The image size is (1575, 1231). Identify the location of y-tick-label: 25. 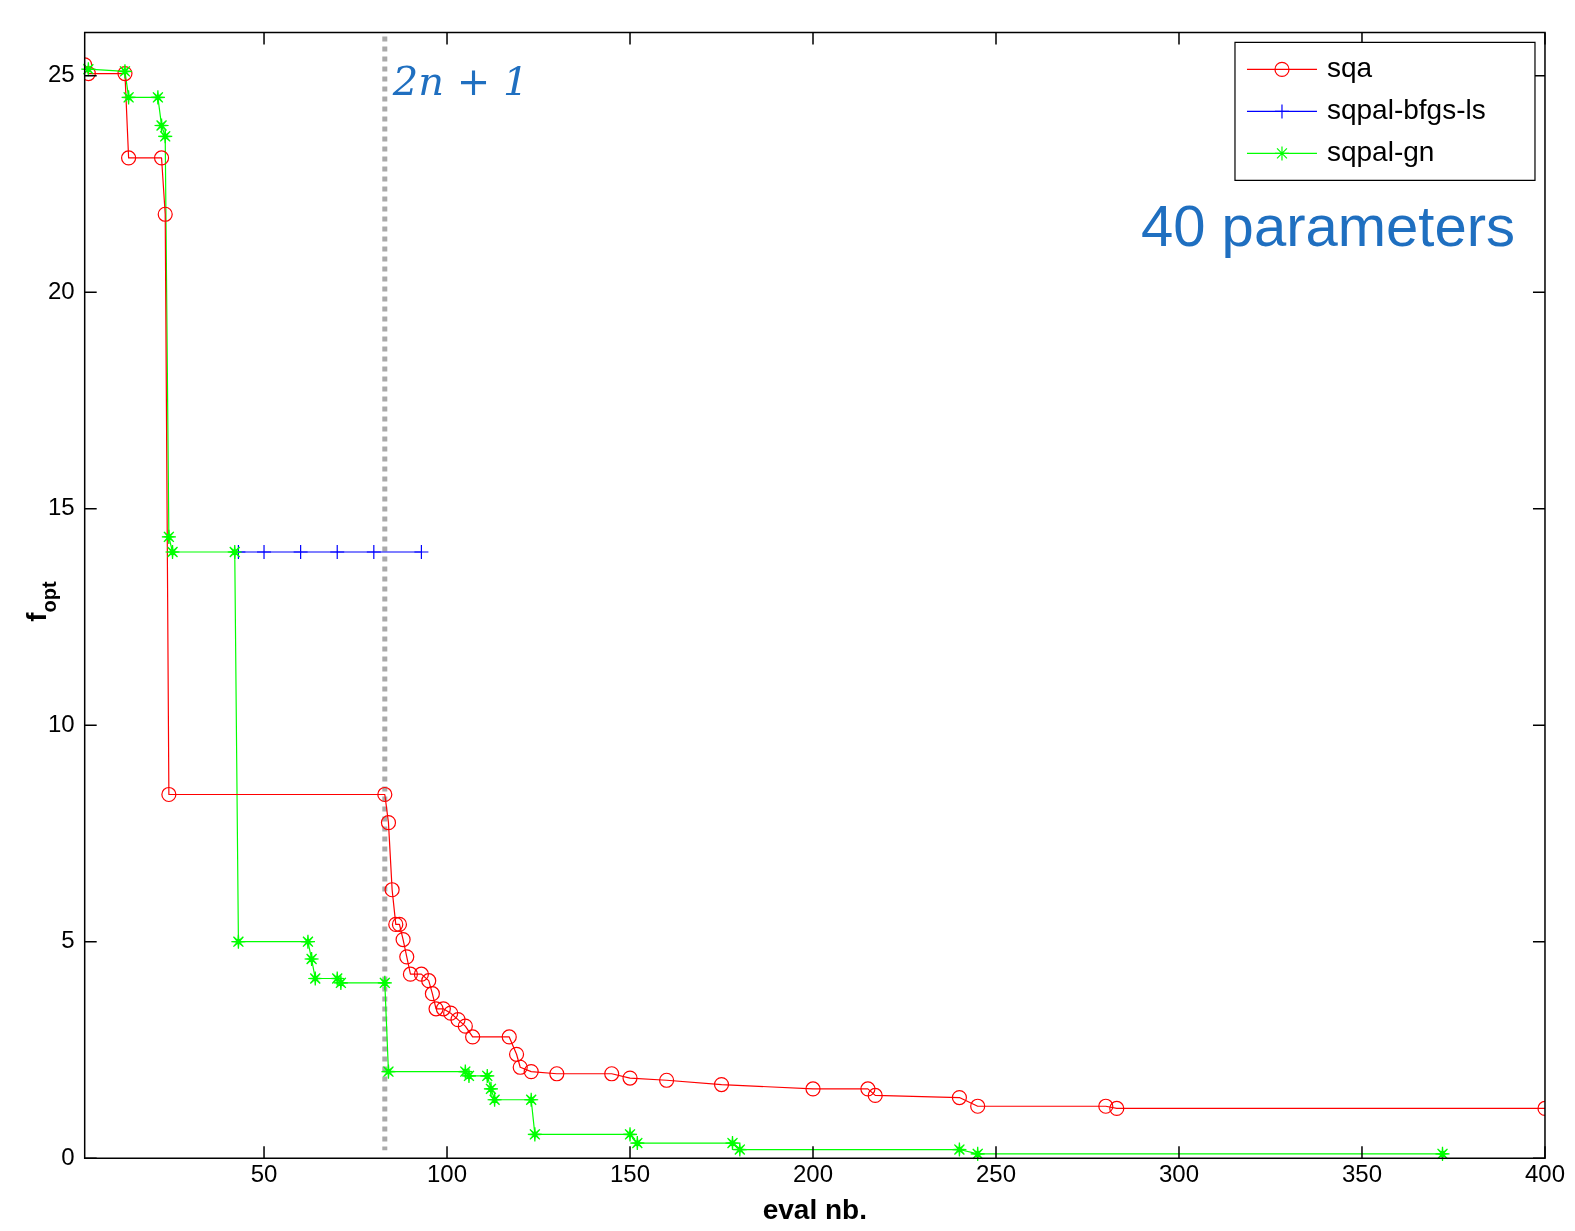
(61, 74).